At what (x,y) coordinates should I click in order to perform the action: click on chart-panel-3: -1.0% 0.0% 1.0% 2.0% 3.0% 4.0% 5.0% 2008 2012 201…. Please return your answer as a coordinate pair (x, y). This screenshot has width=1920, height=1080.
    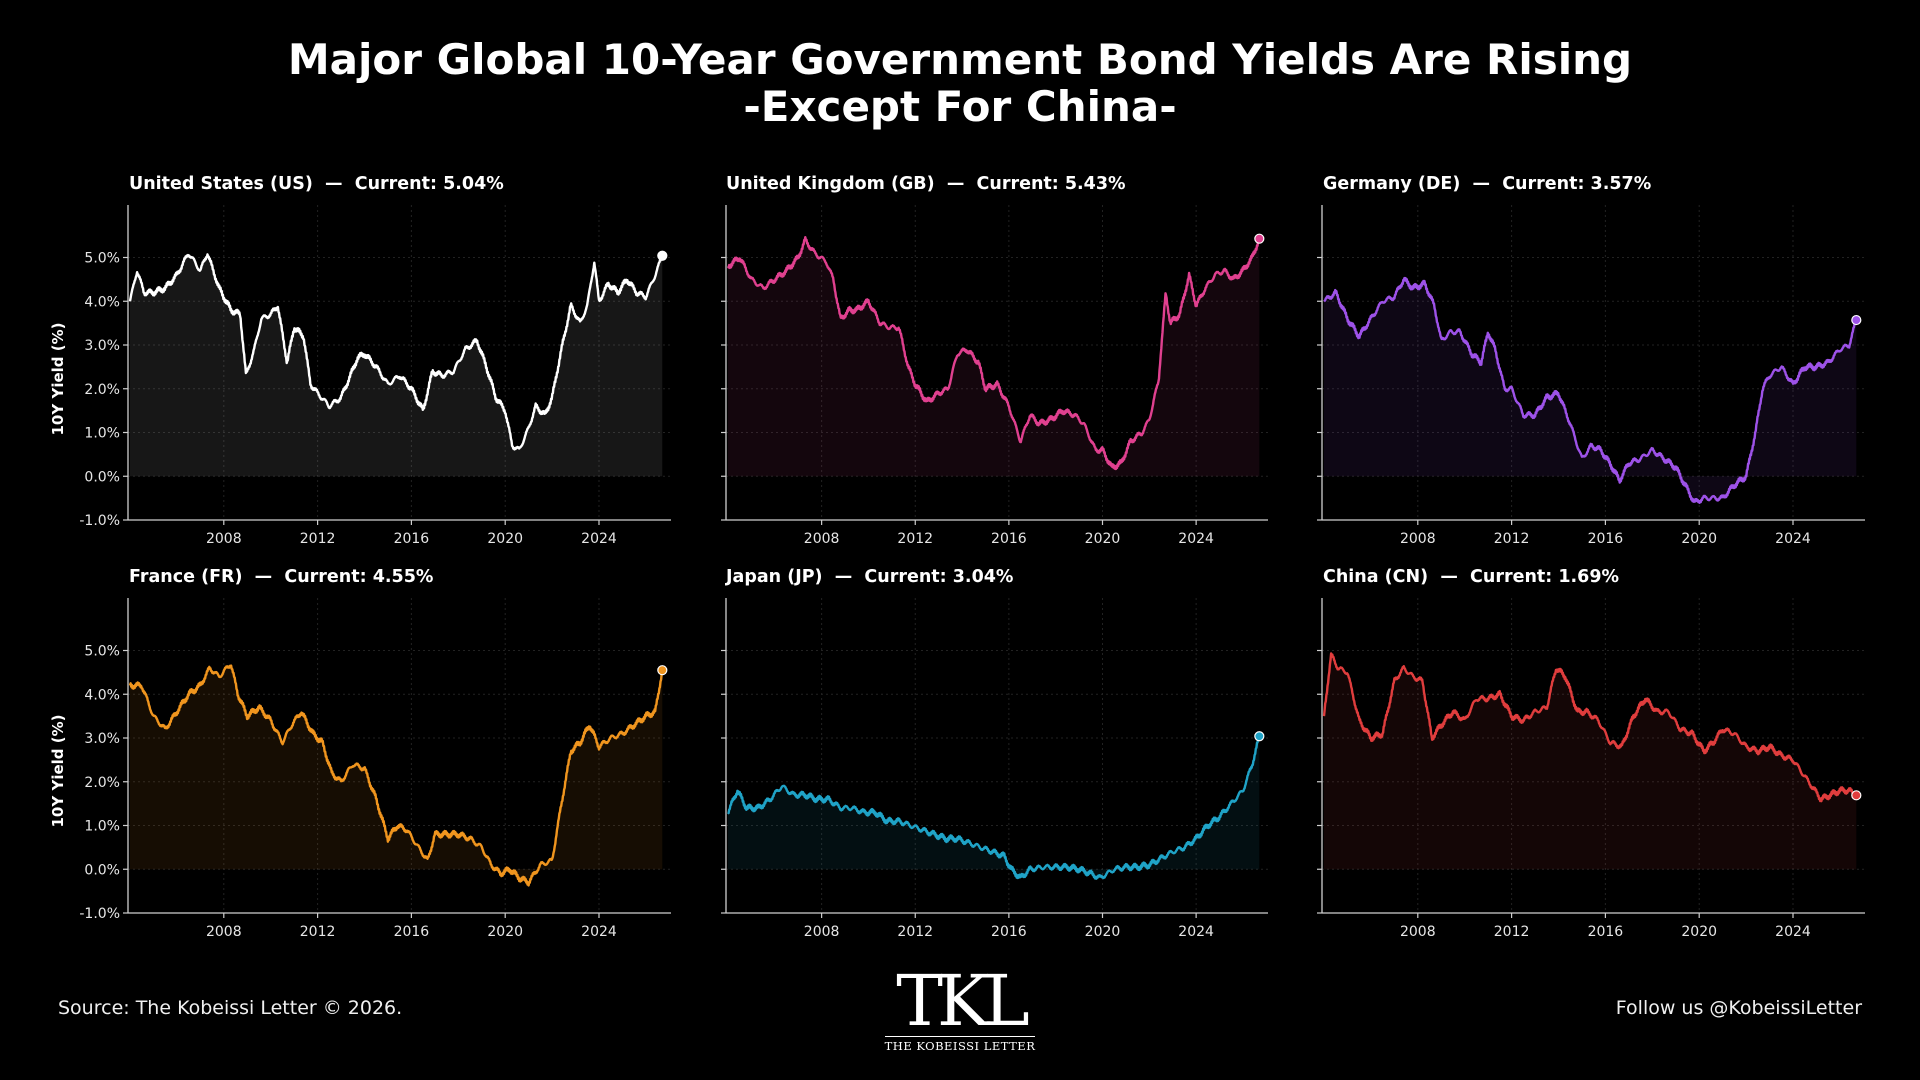
    Looking at the image, I should click on (375, 769).